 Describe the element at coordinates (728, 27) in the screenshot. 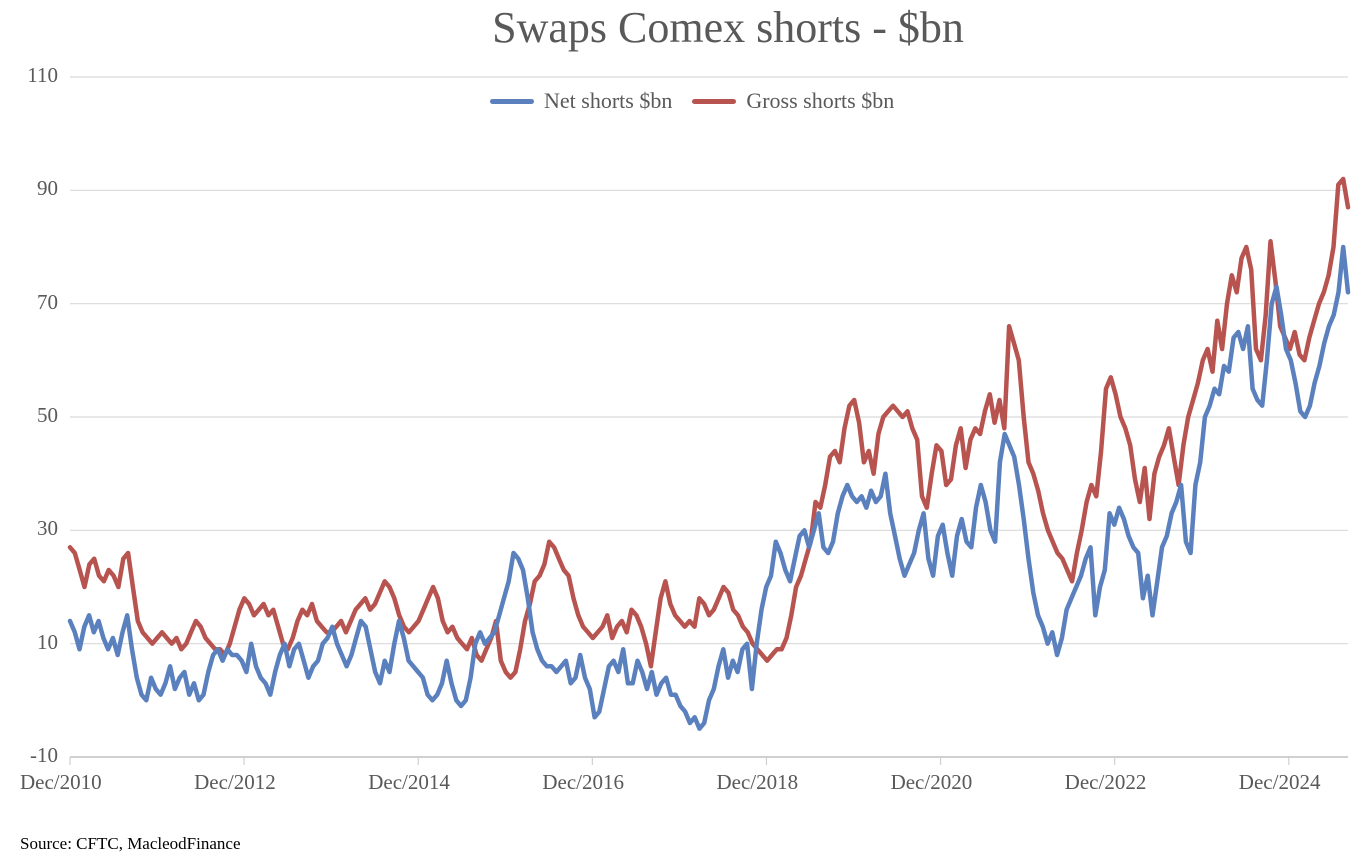

I see `chart-title: Swaps Comex shorts - $bn` at that location.